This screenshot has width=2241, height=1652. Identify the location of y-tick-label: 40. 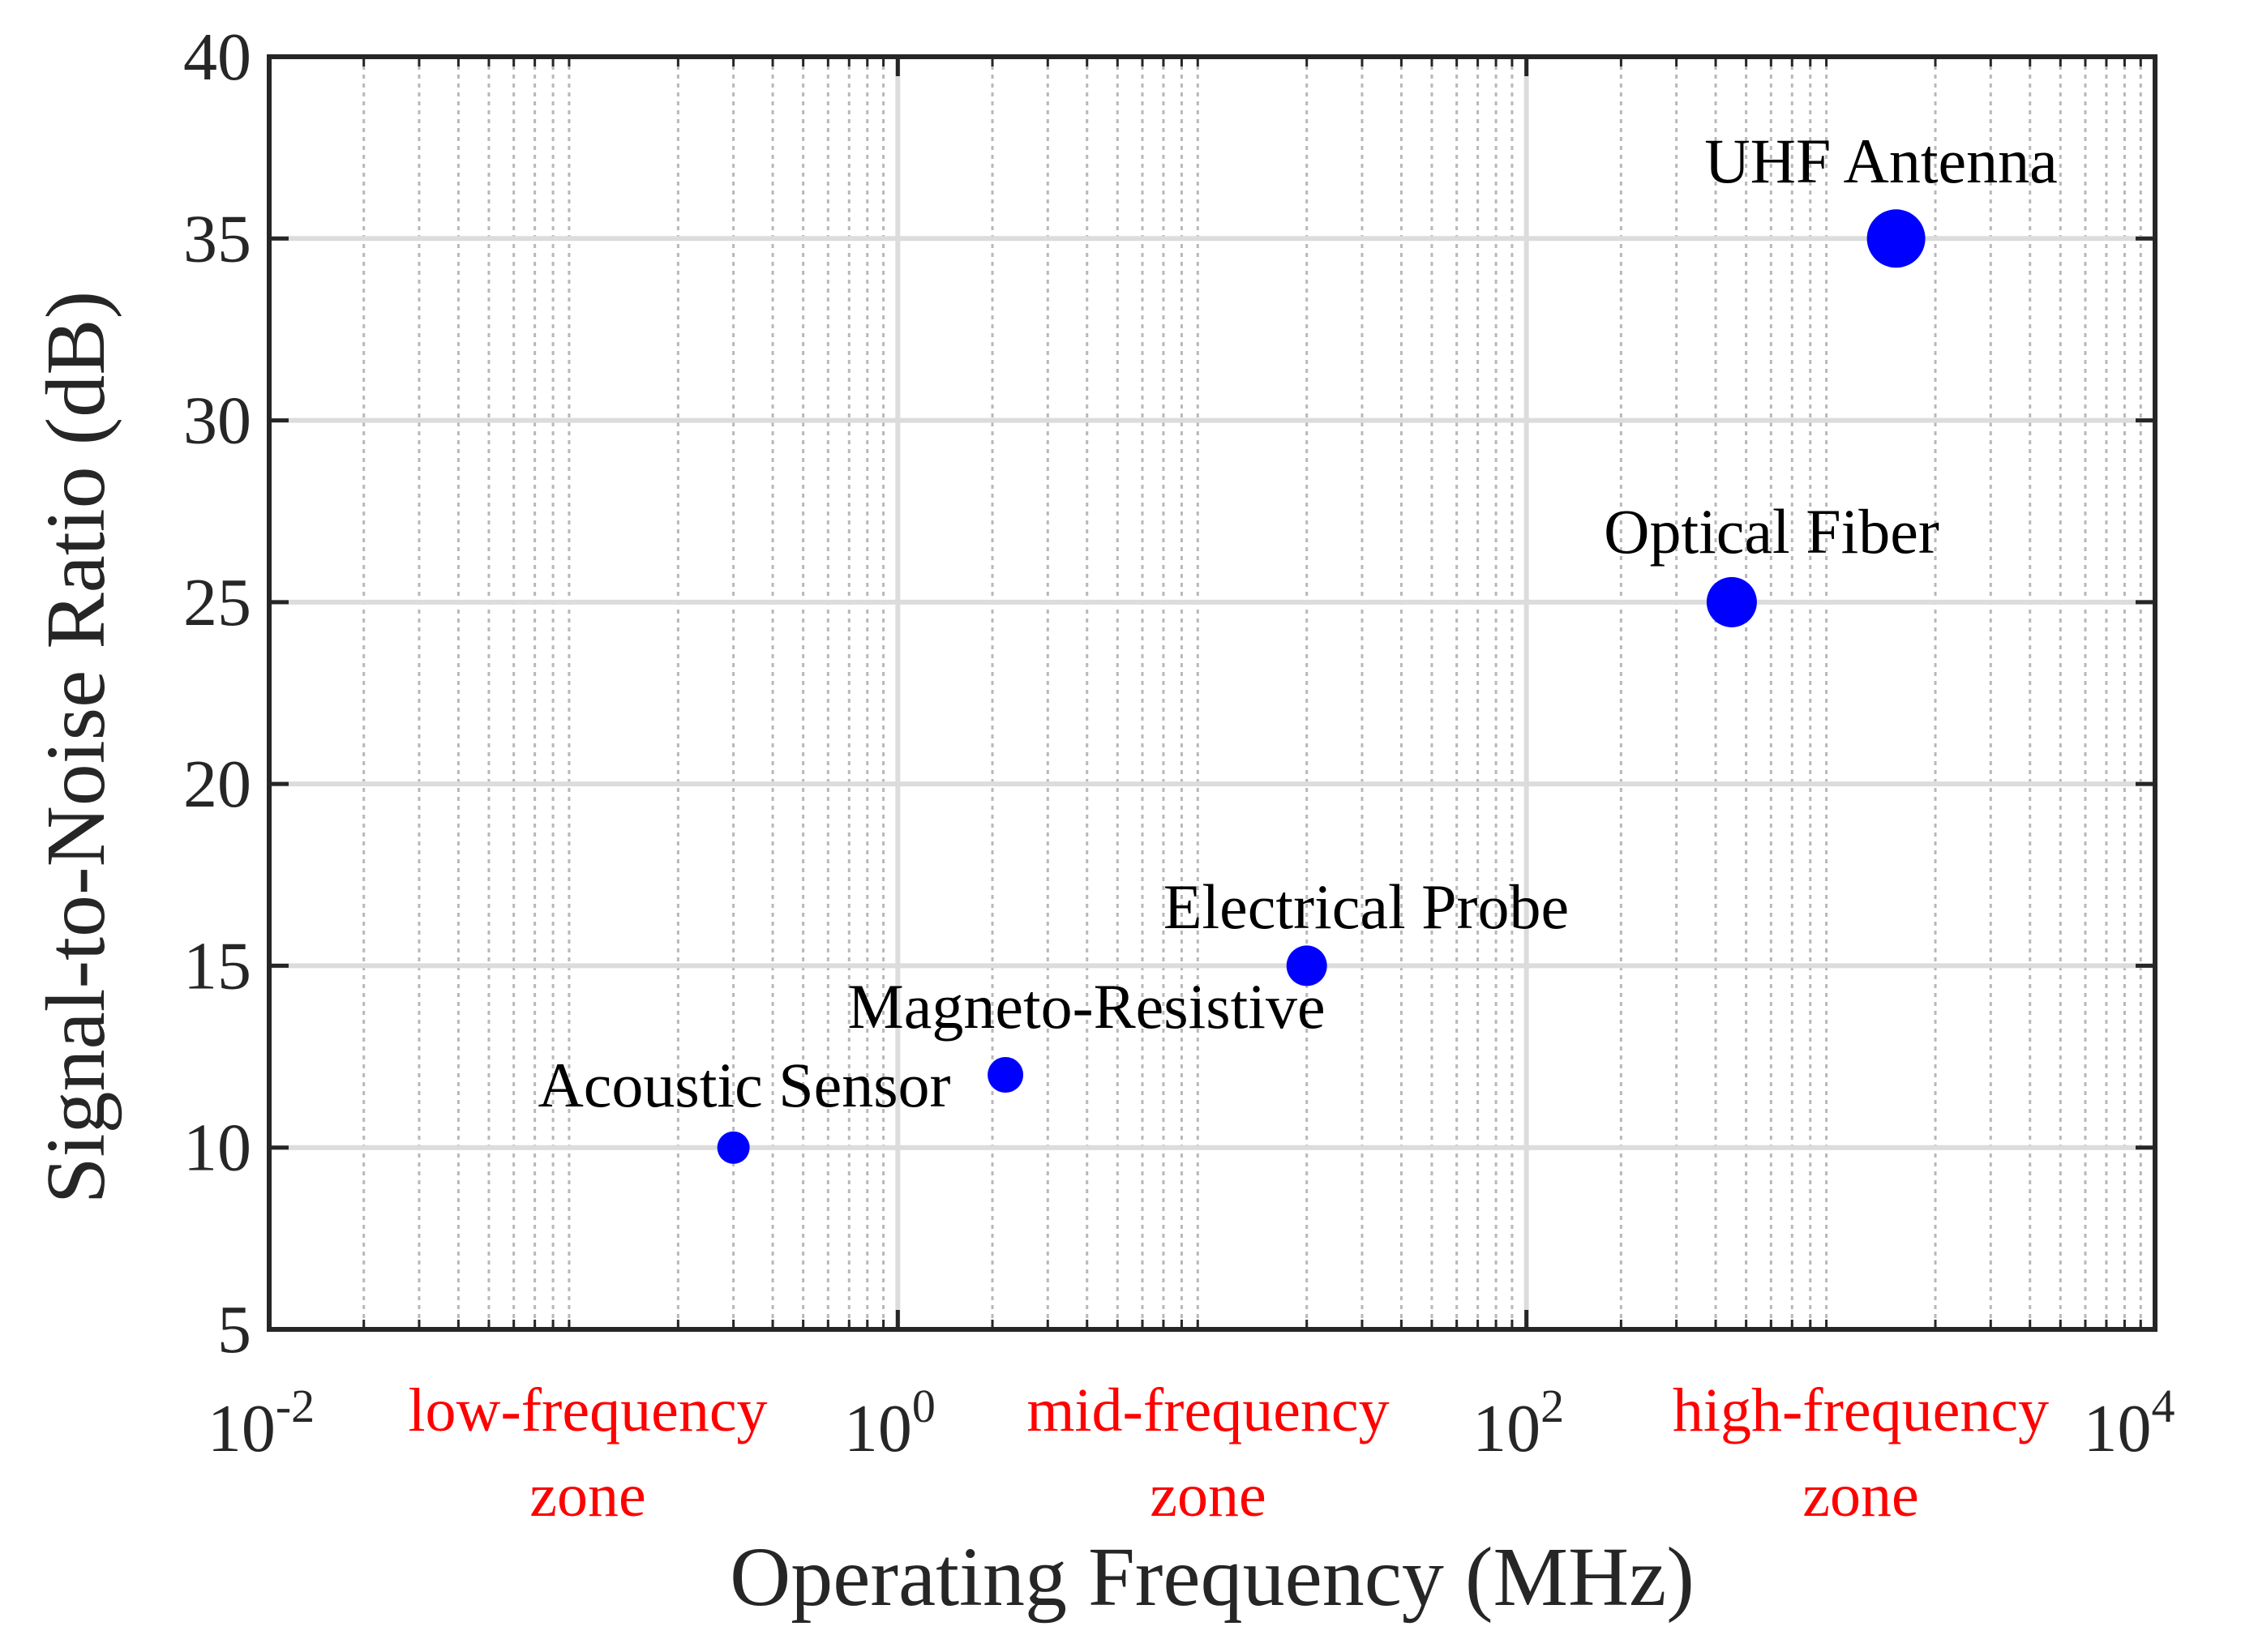
(217, 57).